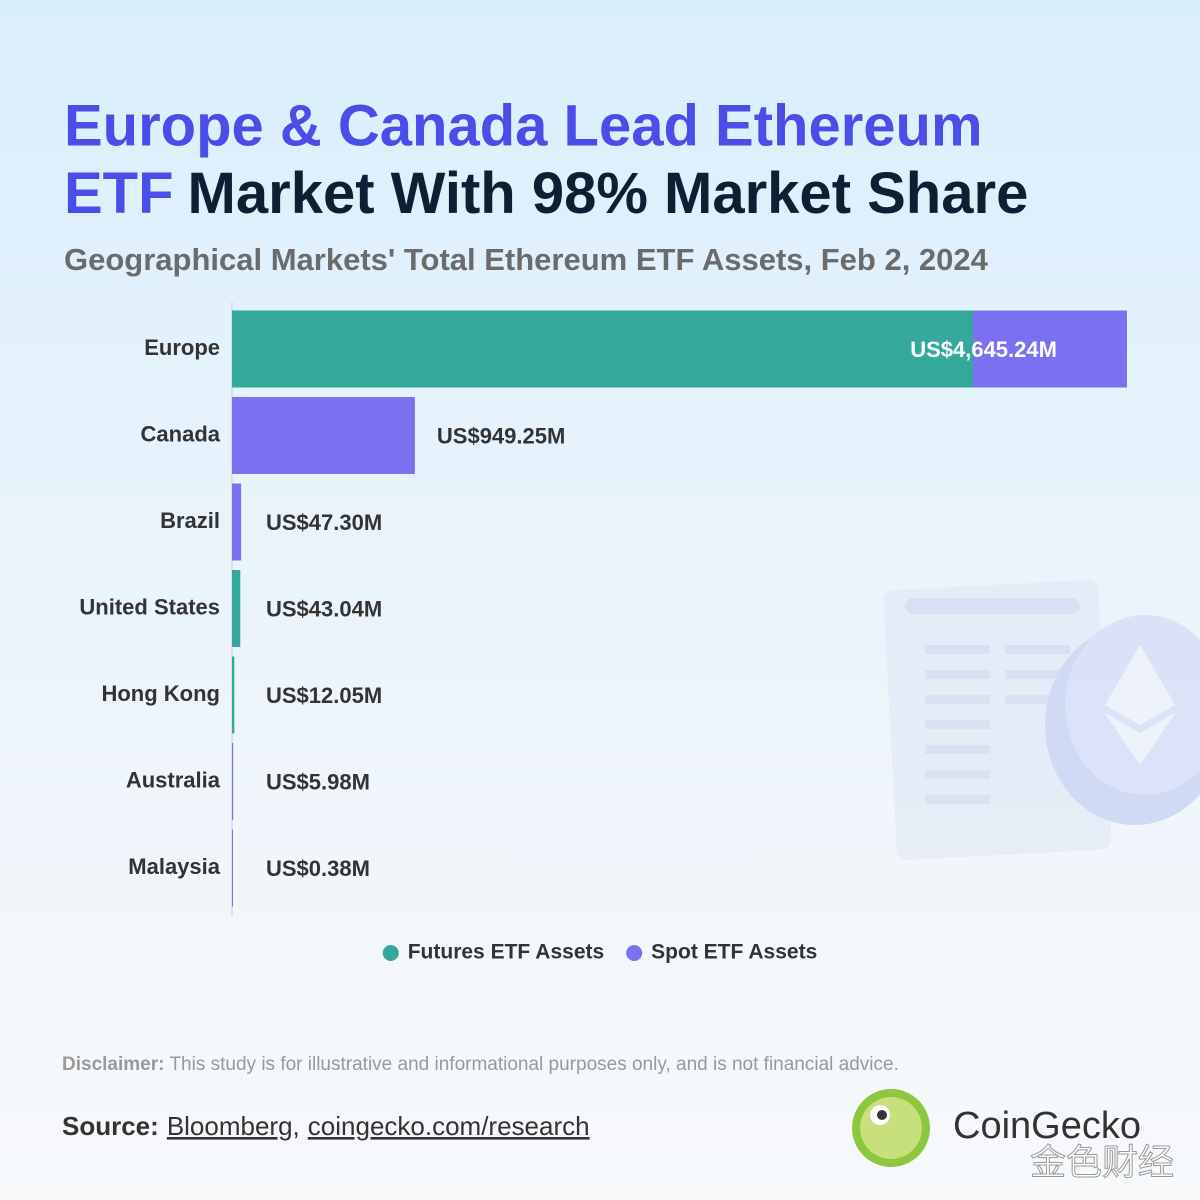 The width and height of the screenshot is (1200, 1200). Describe the element at coordinates (110, 1126) in the screenshot. I see `source-label: Source:` at that location.